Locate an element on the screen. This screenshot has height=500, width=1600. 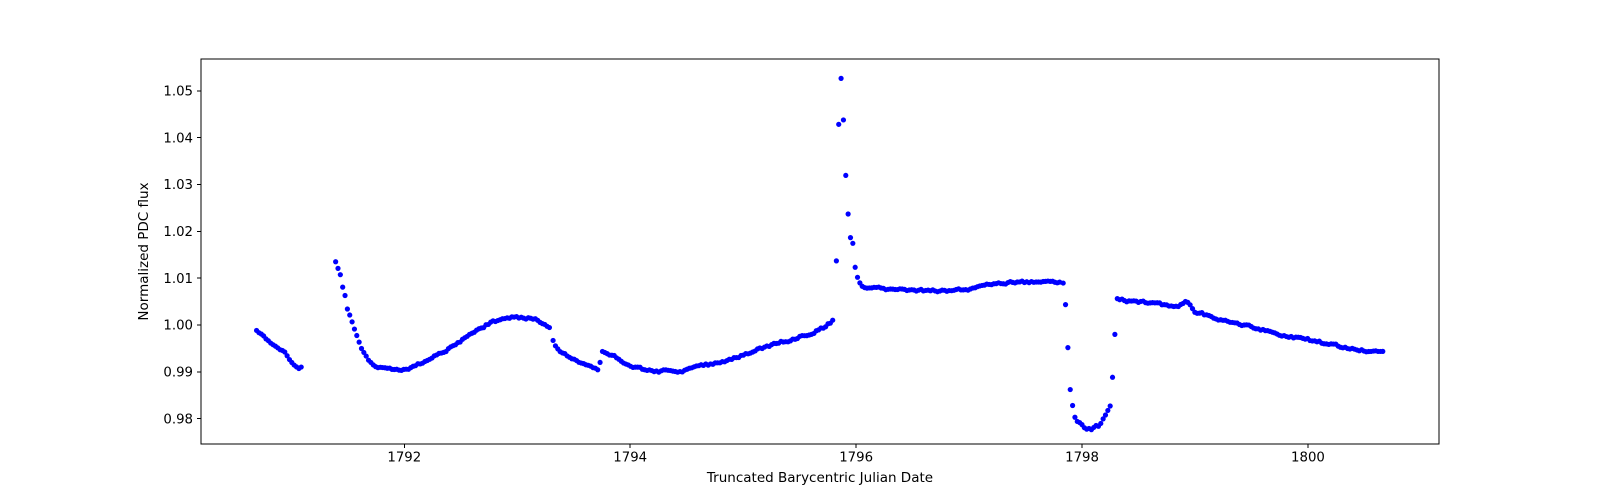
x-tick-label: 1800 is located at coordinates (1308, 458).